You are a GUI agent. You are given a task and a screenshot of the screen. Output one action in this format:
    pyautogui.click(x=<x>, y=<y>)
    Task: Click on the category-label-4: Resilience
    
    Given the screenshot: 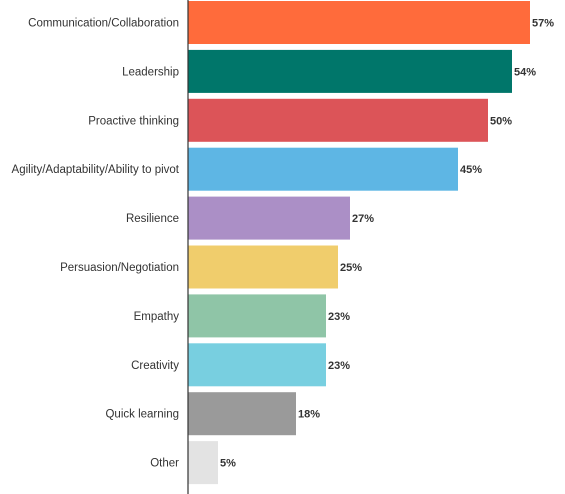 What is the action you would take?
    pyautogui.click(x=152, y=219)
    